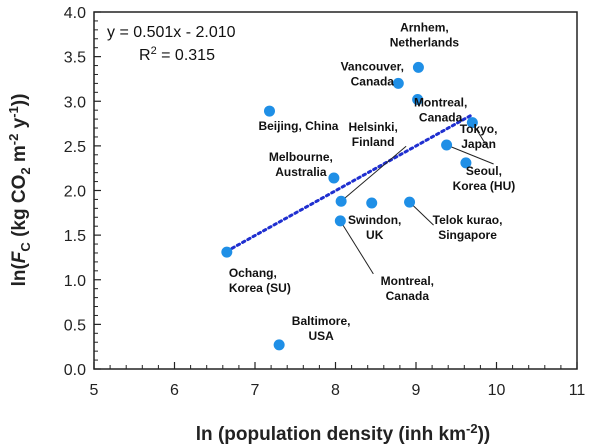 This screenshot has height=448, width=598. Describe the element at coordinates (484, 171) in the screenshot. I see `point-label-line: Seoul,` at that location.